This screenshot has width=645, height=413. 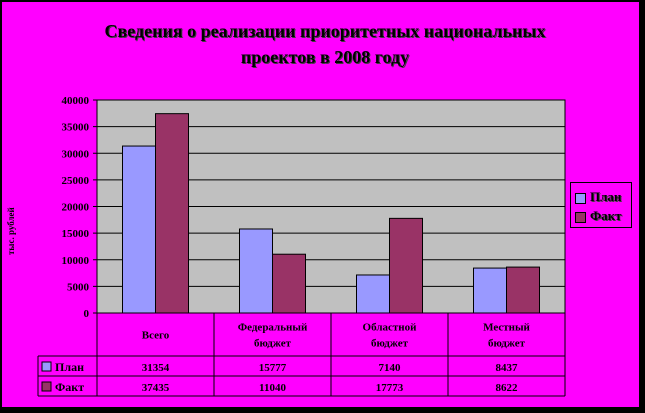 What do you see at coordinates (76, 128) in the screenshot?
I see `y-tick-label: 35000` at bounding box center [76, 128].